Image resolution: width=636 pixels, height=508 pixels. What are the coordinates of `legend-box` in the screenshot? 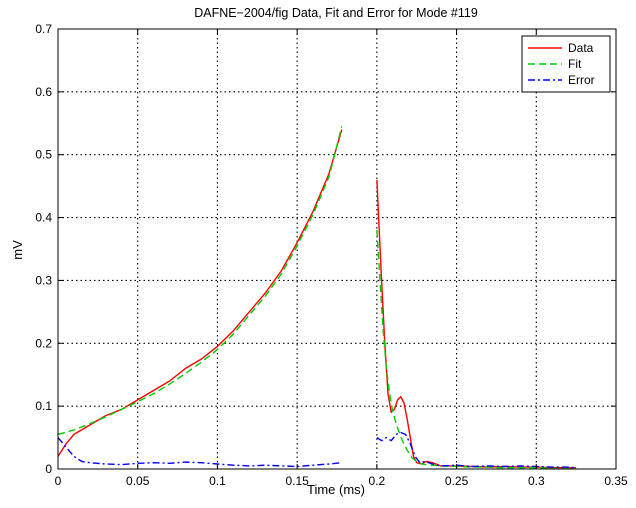 It's located at (566, 64).